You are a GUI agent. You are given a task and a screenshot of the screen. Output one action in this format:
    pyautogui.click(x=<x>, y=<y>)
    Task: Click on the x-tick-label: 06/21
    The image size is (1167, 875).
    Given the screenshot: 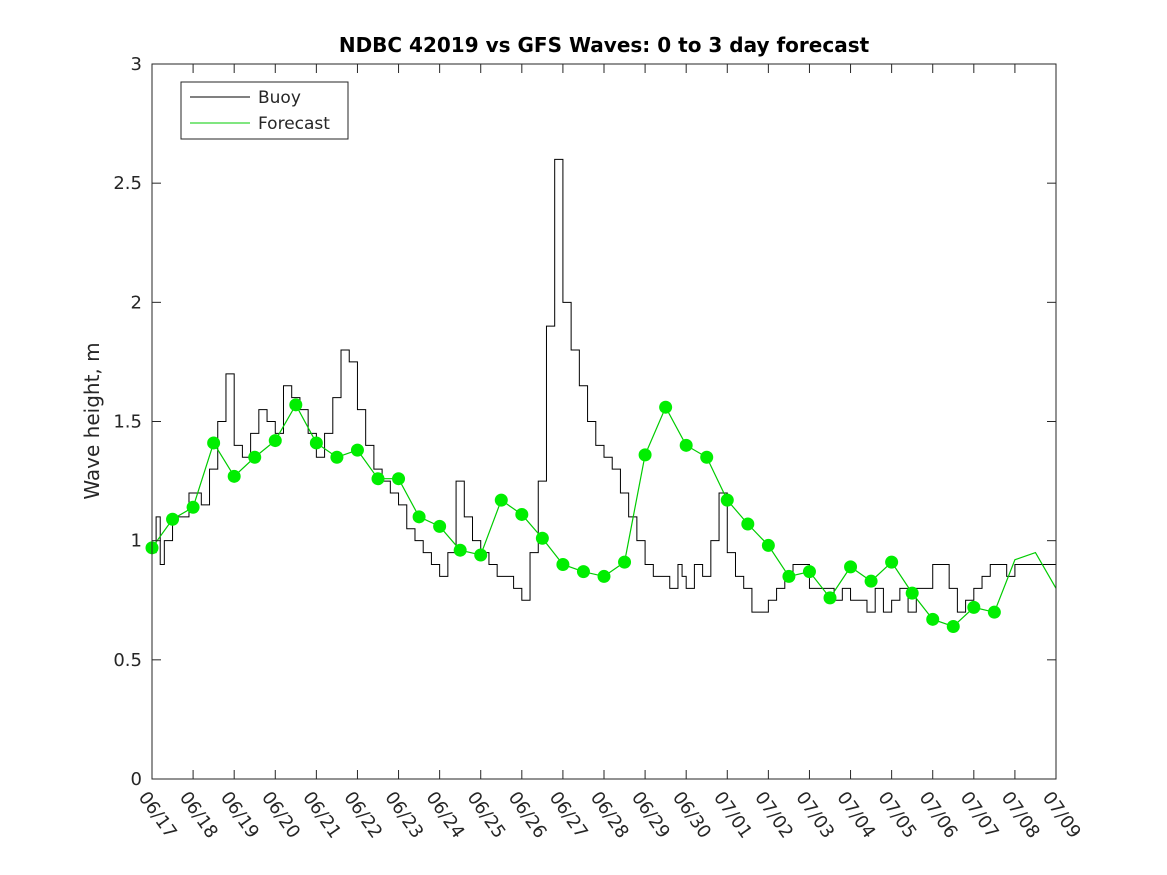 What is the action you would take?
    pyautogui.click(x=321, y=815)
    